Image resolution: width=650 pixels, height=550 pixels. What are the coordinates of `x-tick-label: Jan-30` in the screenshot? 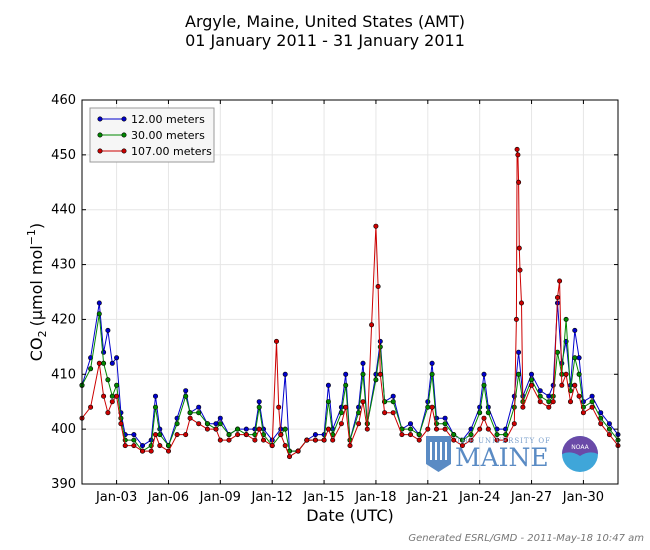 It's located at (583, 497).